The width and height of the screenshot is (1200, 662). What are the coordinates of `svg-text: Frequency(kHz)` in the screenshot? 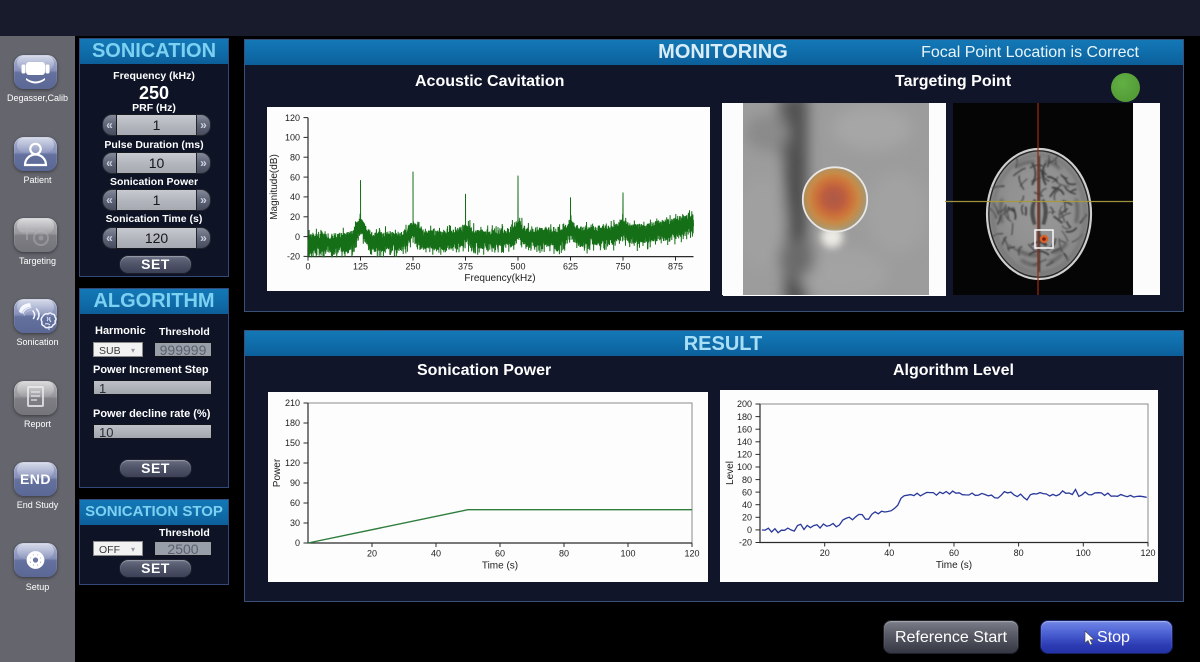 It's located at (499, 278).